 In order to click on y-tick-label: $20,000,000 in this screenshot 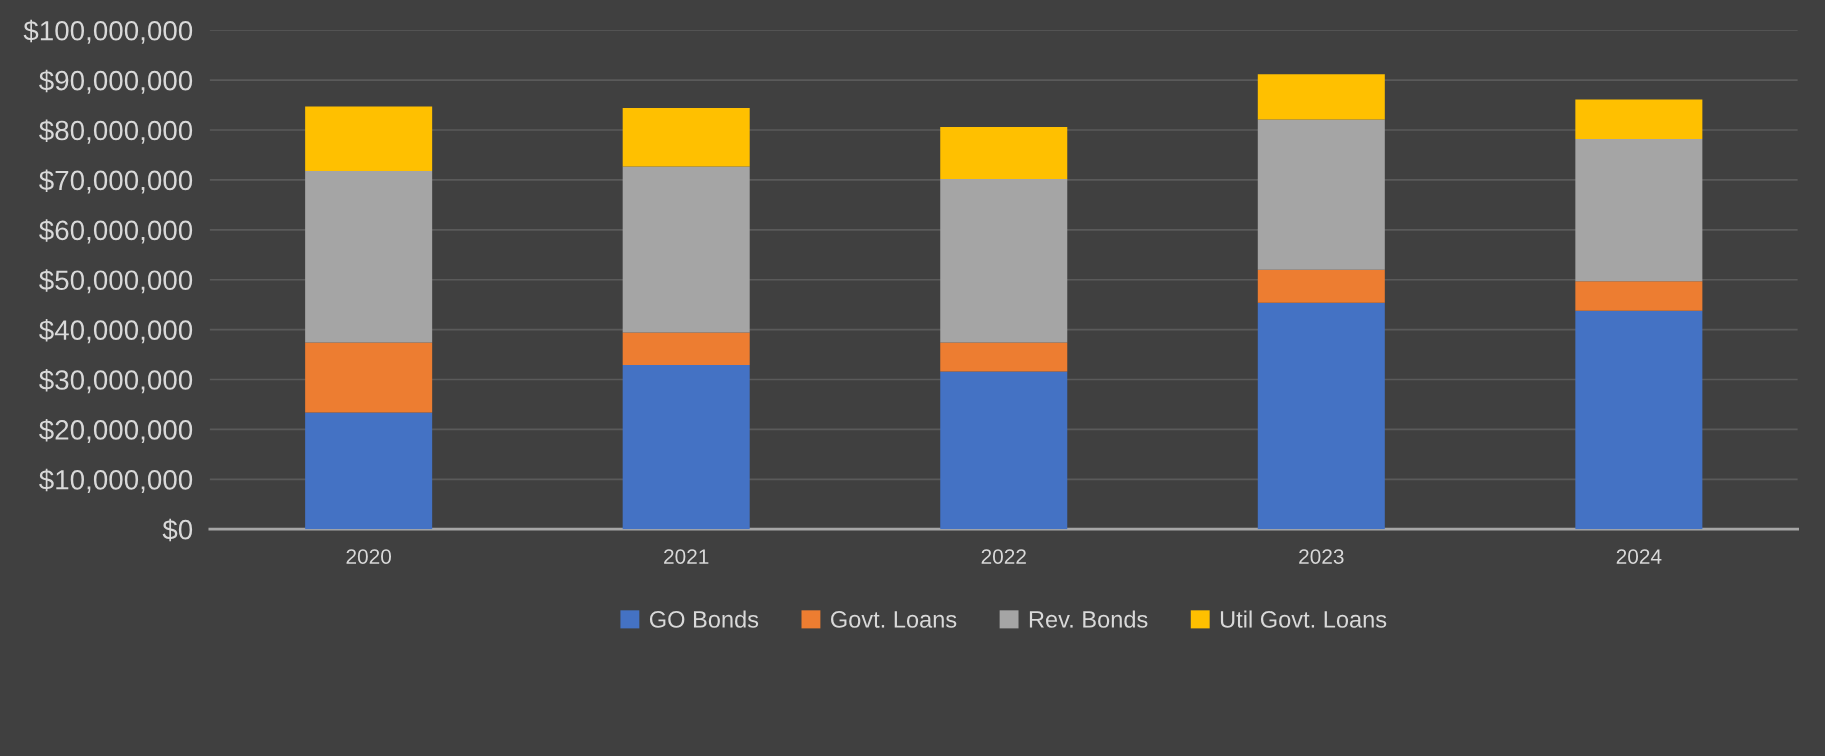, I will do `click(116, 431)`.